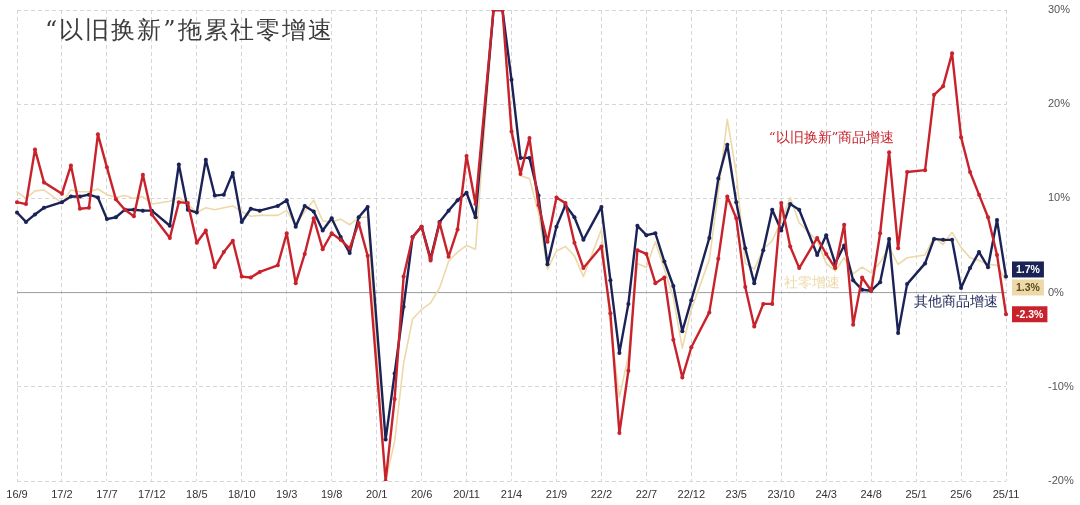 The height and width of the screenshot is (505, 1080). What do you see at coordinates (831, 136) in the screenshot?
I see `series-label: “以旧换新”商品增速` at bounding box center [831, 136].